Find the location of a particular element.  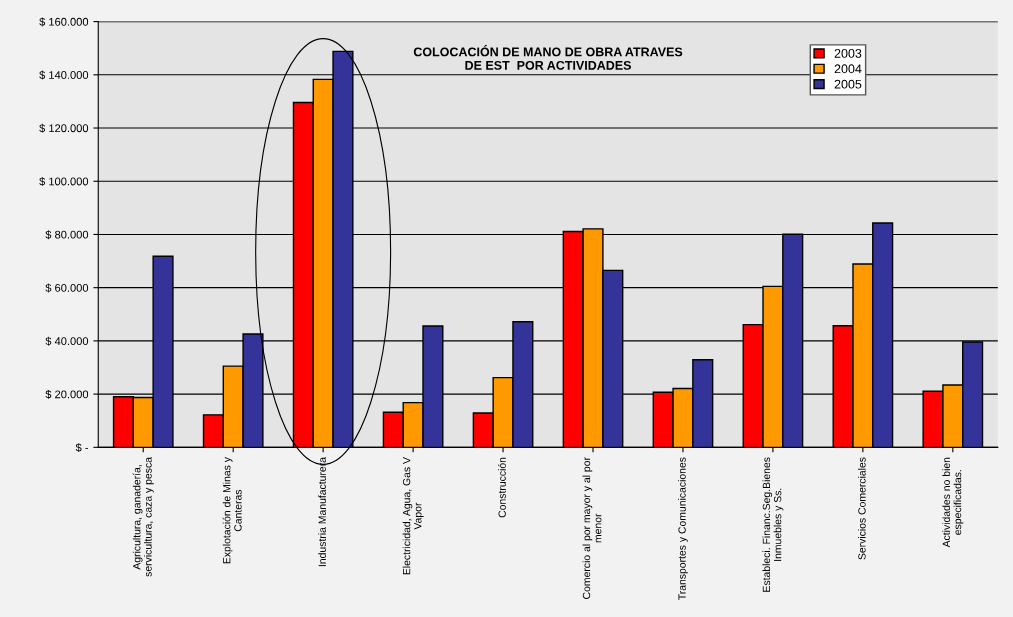

y-tick-label: $ 100.000 is located at coordinates (64, 182).